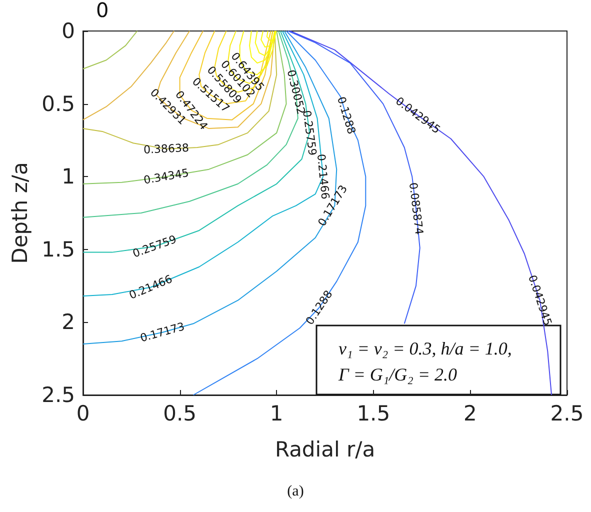 The image size is (591, 512). Describe the element at coordinates (68, 31) in the screenshot. I see `y-tick-label: 0` at that location.